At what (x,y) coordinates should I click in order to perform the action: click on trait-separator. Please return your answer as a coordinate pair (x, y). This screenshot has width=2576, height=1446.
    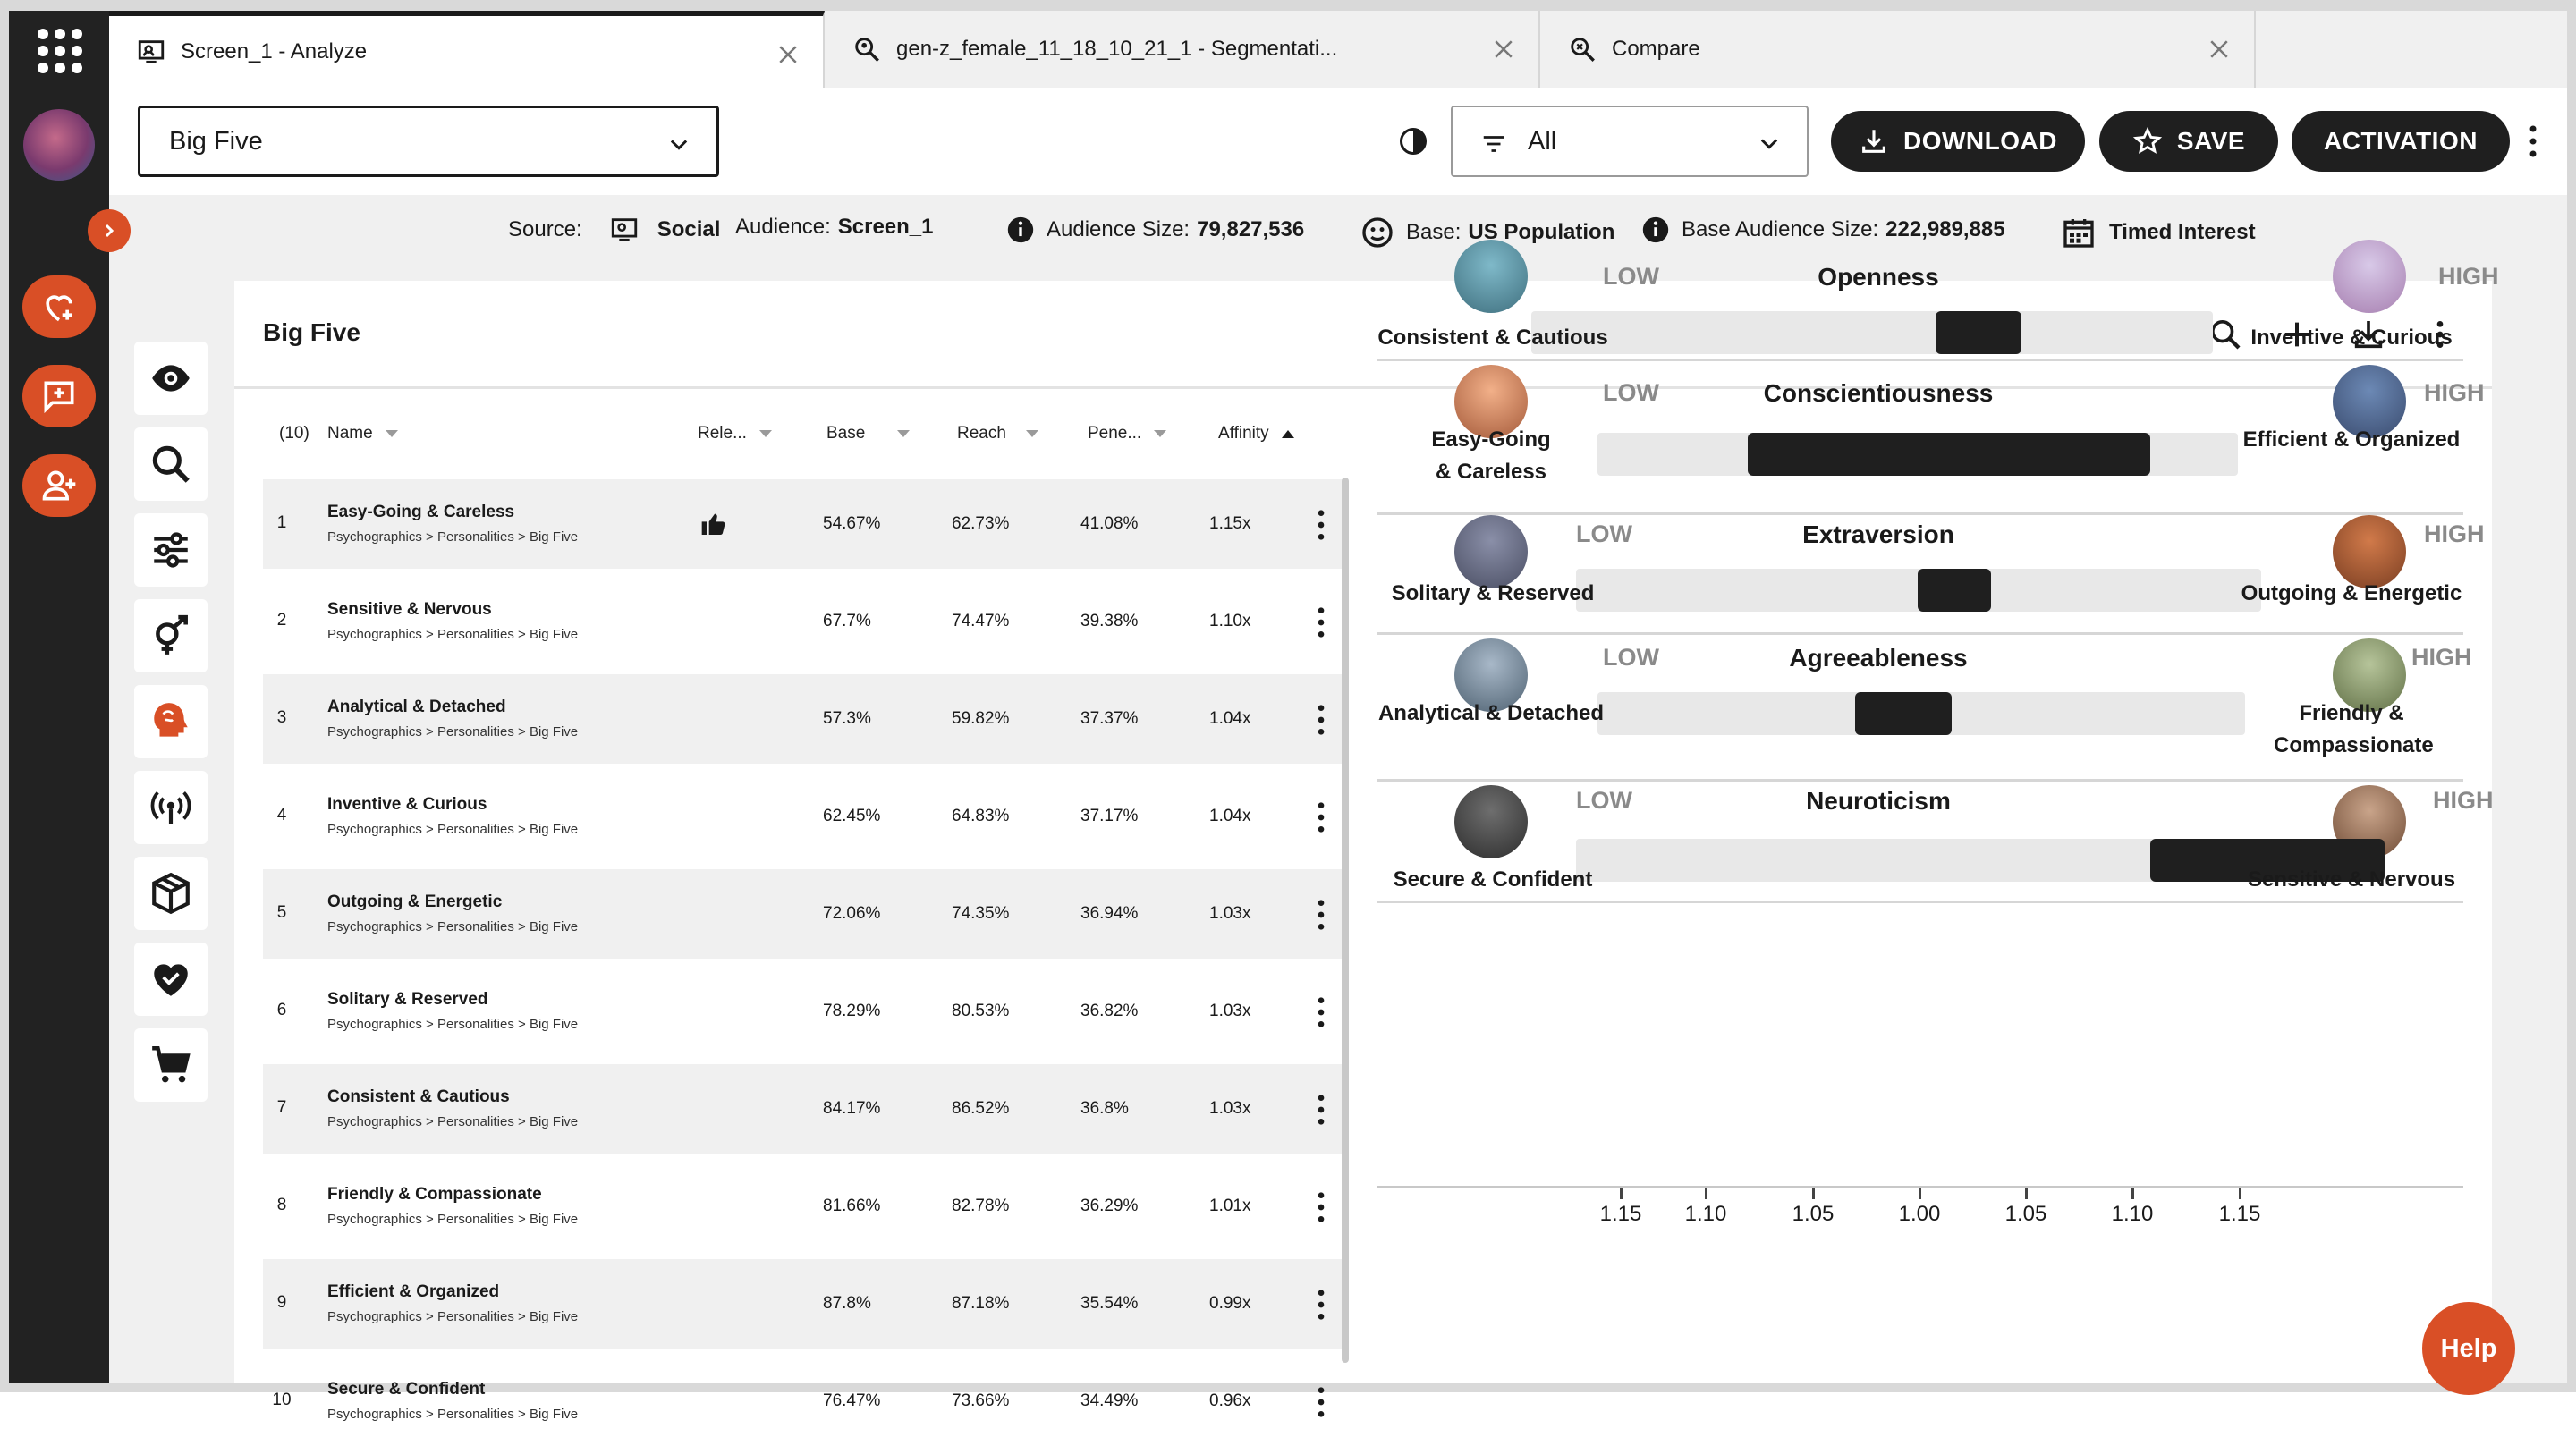
    Looking at the image, I should click on (1920, 902).